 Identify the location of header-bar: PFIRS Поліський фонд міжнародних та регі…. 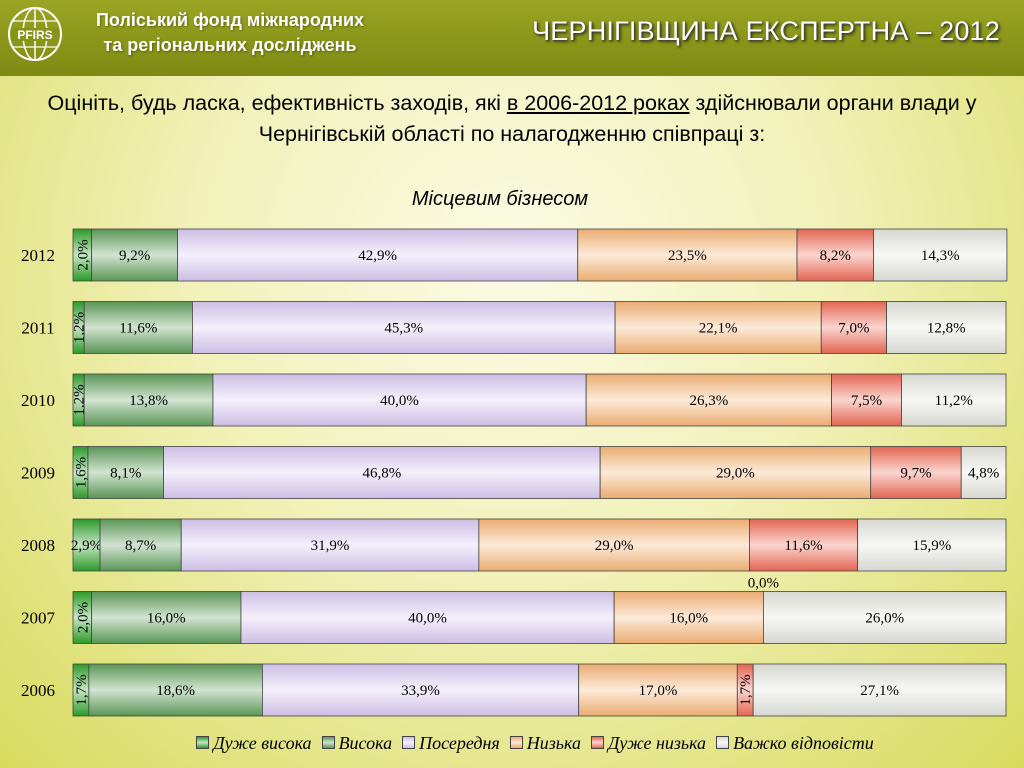
(512, 38).